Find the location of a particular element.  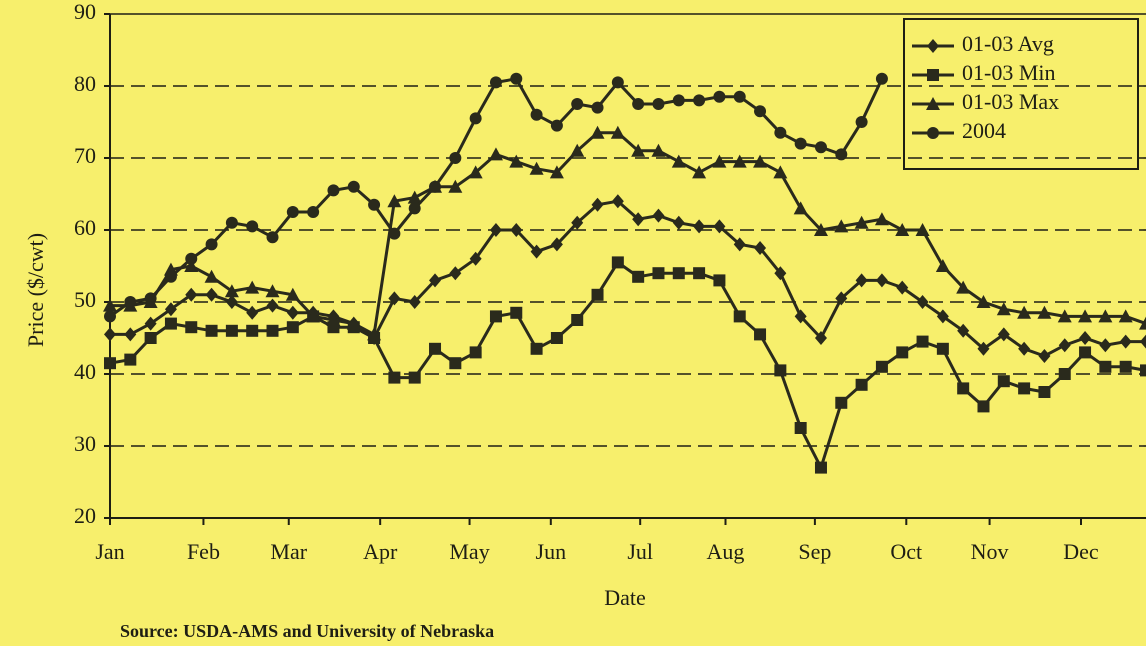

y-tick-label: 70 is located at coordinates (85, 155).